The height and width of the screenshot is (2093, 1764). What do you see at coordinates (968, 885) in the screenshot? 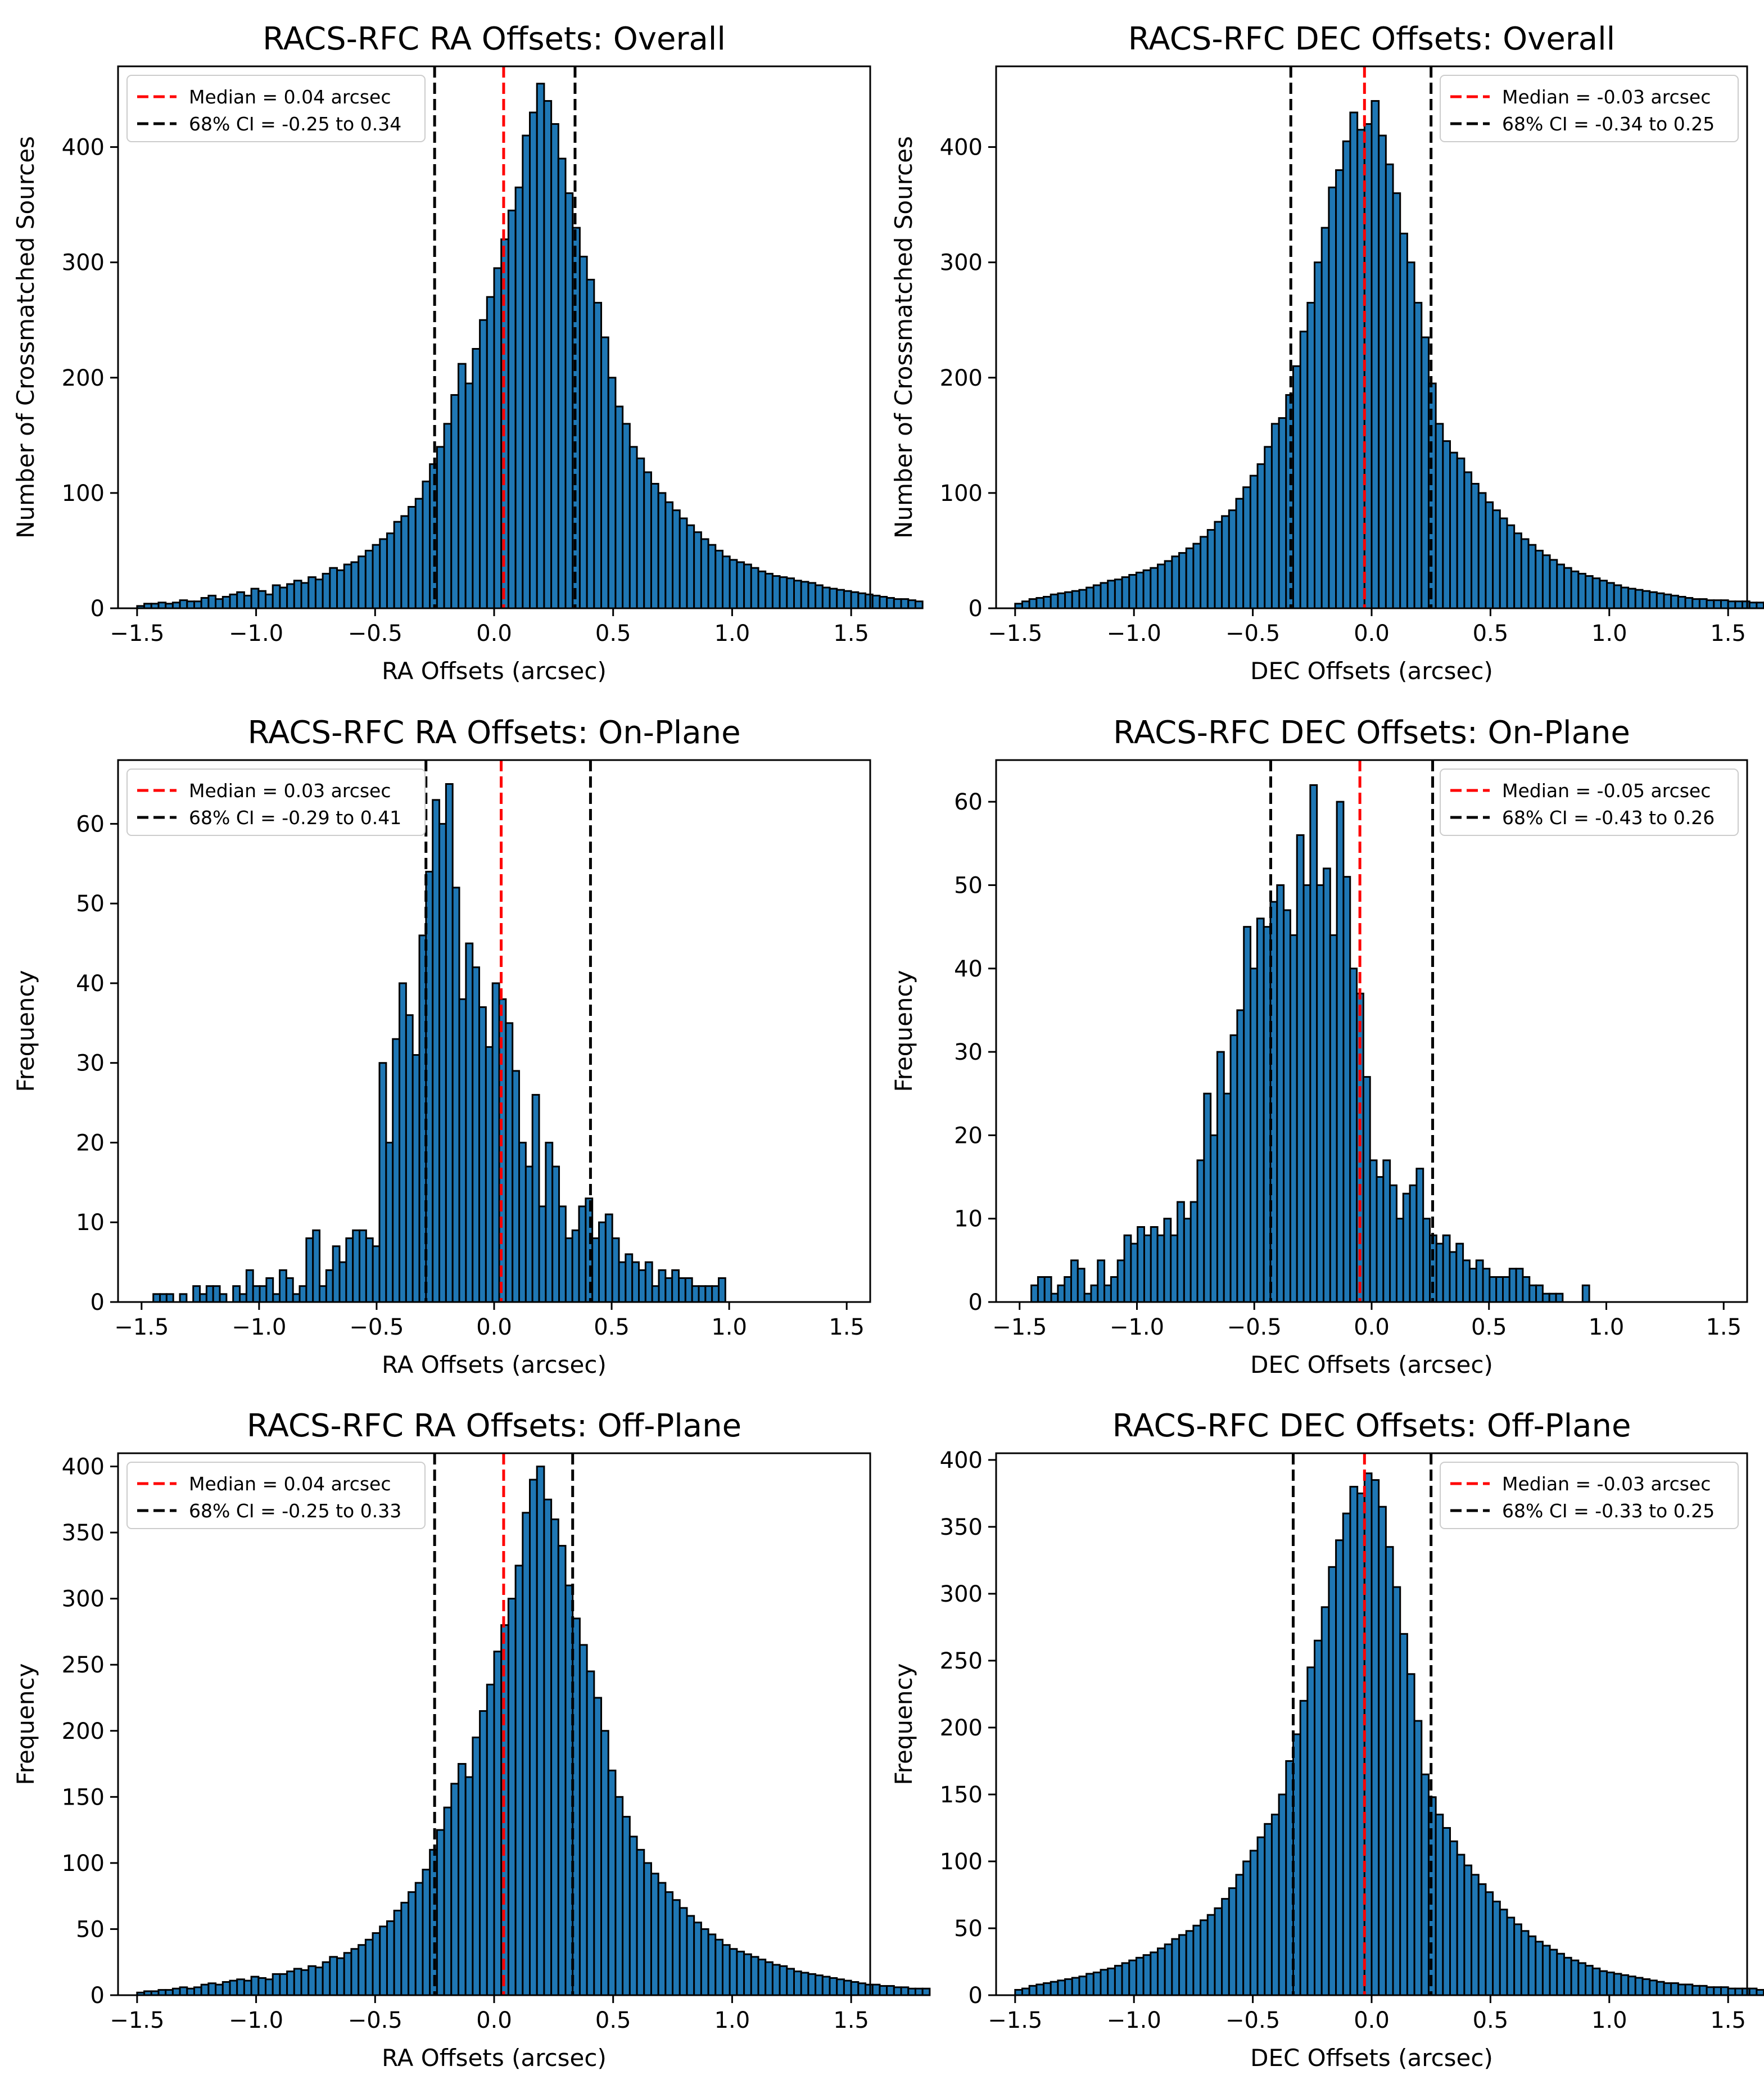
I see `y-tick-label: 50` at bounding box center [968, 885].